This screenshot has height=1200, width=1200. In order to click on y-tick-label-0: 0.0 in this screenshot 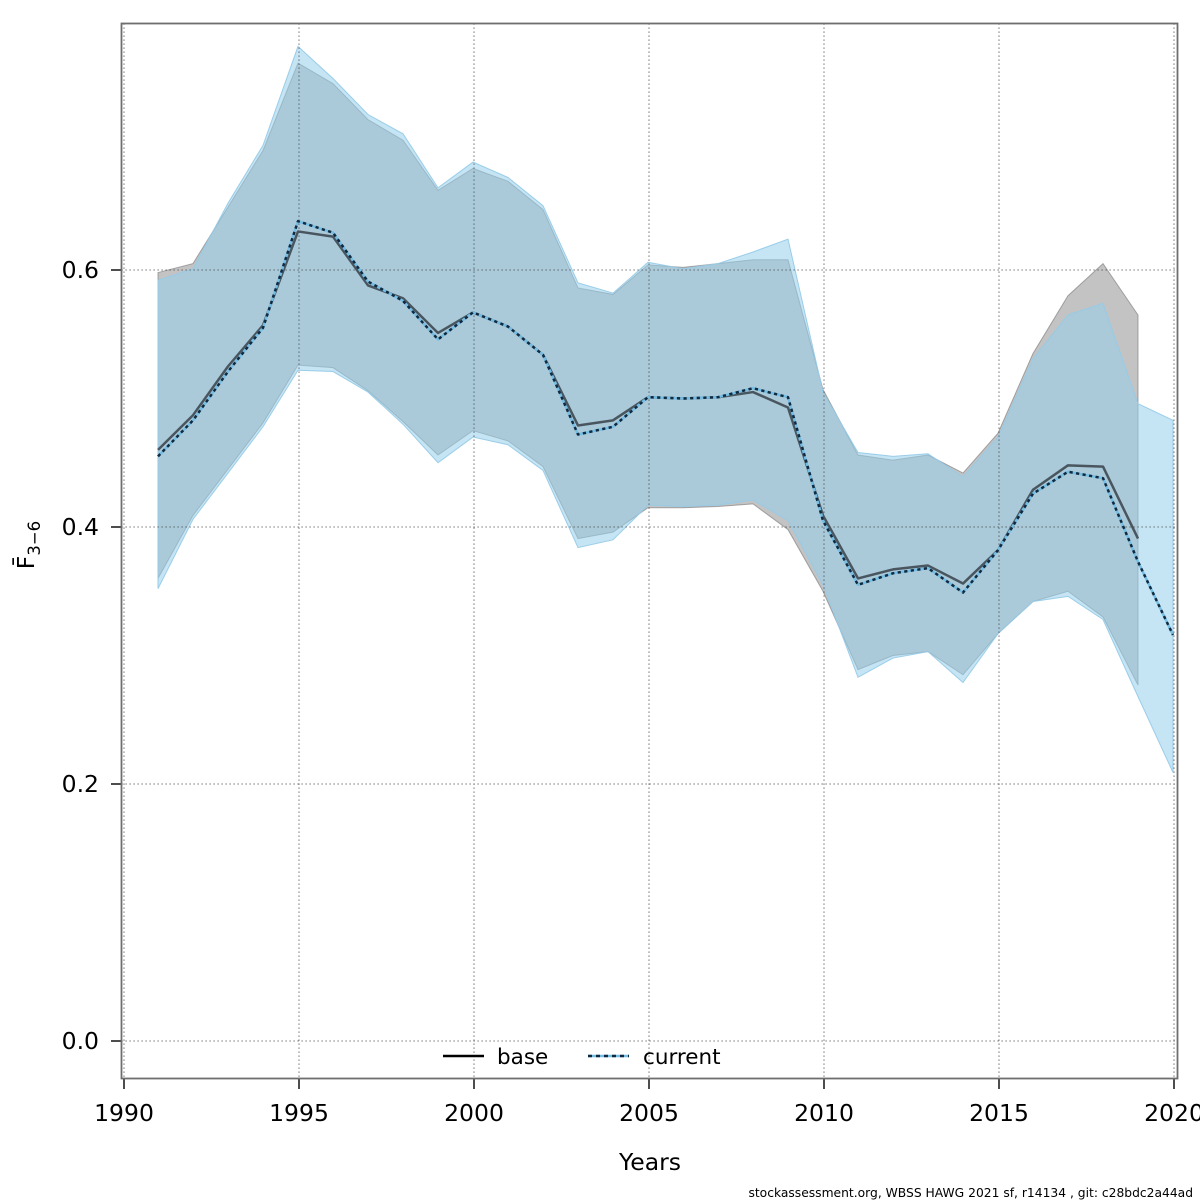, I will do `click(80, 1041)`.